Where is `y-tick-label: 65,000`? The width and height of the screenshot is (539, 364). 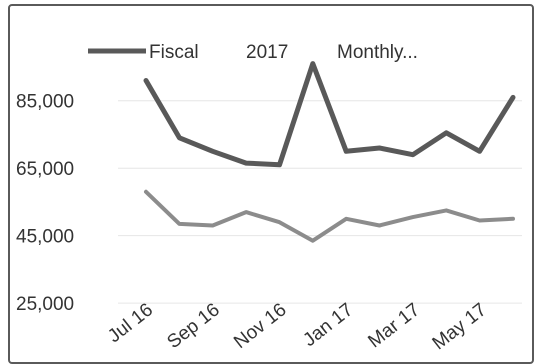 y-tick-label: 65,000 is located at coordinates (45, 169).